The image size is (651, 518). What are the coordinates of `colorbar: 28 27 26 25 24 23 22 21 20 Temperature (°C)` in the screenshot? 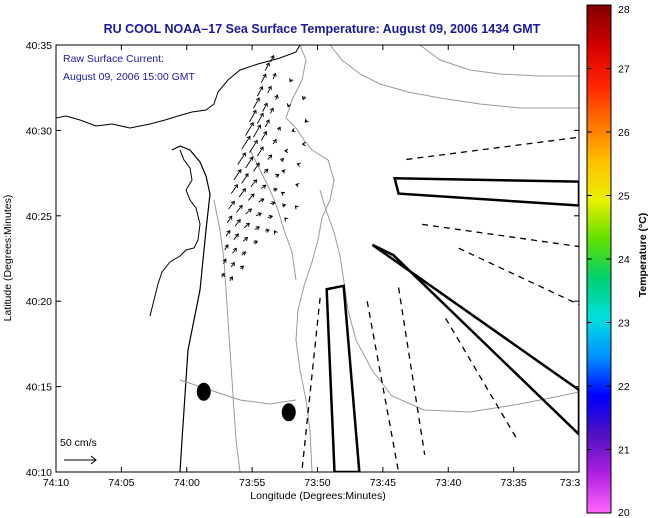 It's located at (617, 261).